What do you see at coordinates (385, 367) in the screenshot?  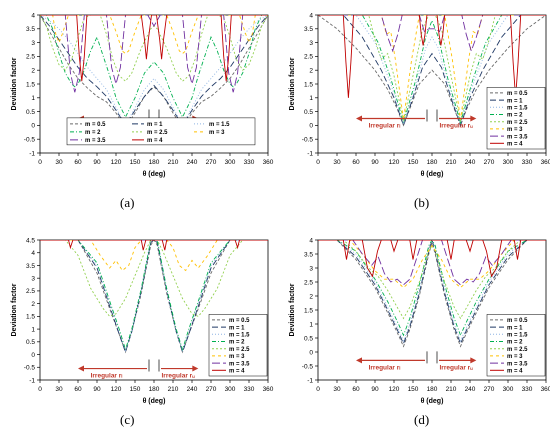 I see `left-arrow-label: Irregular rₗ` at bounding box center [385, 367].